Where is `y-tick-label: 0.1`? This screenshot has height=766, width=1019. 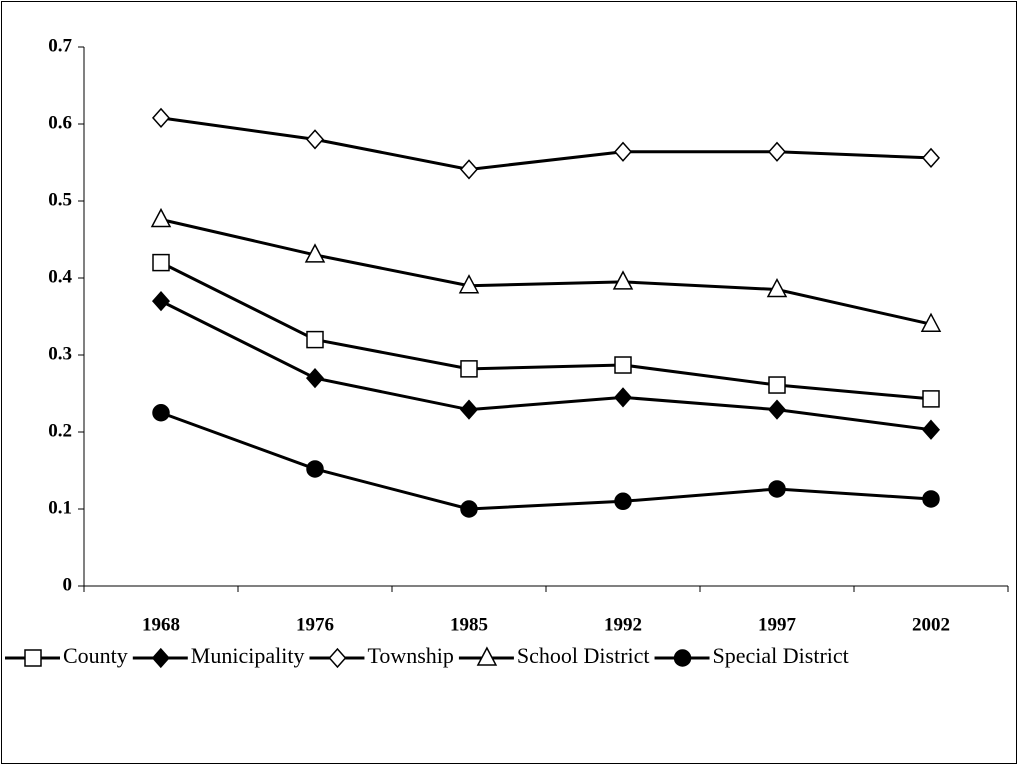
y-tick-label: 0.1 is located at coordinates (60, 507).